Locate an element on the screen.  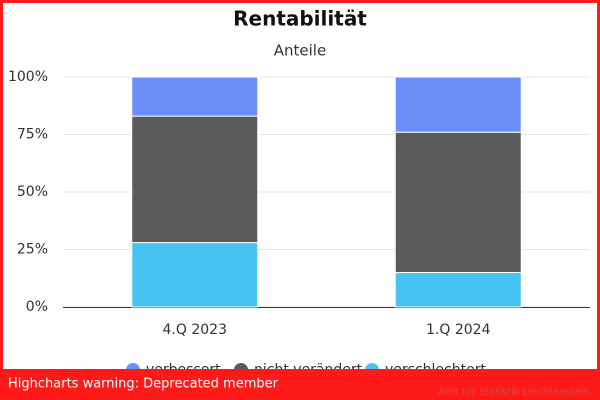
y-tick-label: 0% is located at coordinates (37, 307).